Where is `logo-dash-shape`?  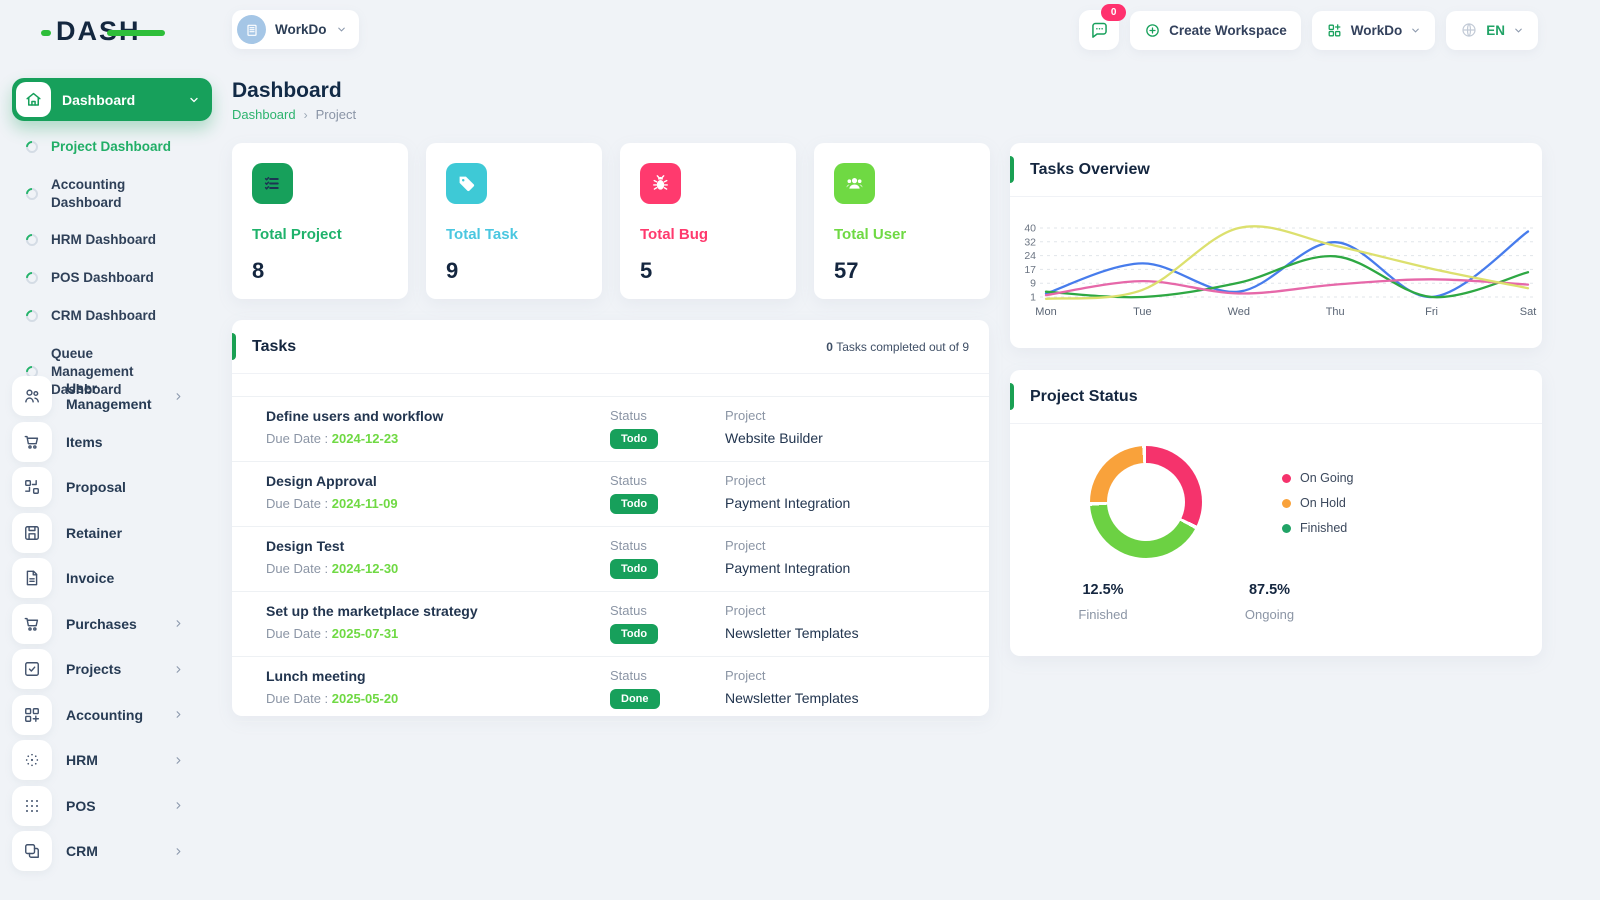
logo-dash-shape is located at coordinates (46, 33).